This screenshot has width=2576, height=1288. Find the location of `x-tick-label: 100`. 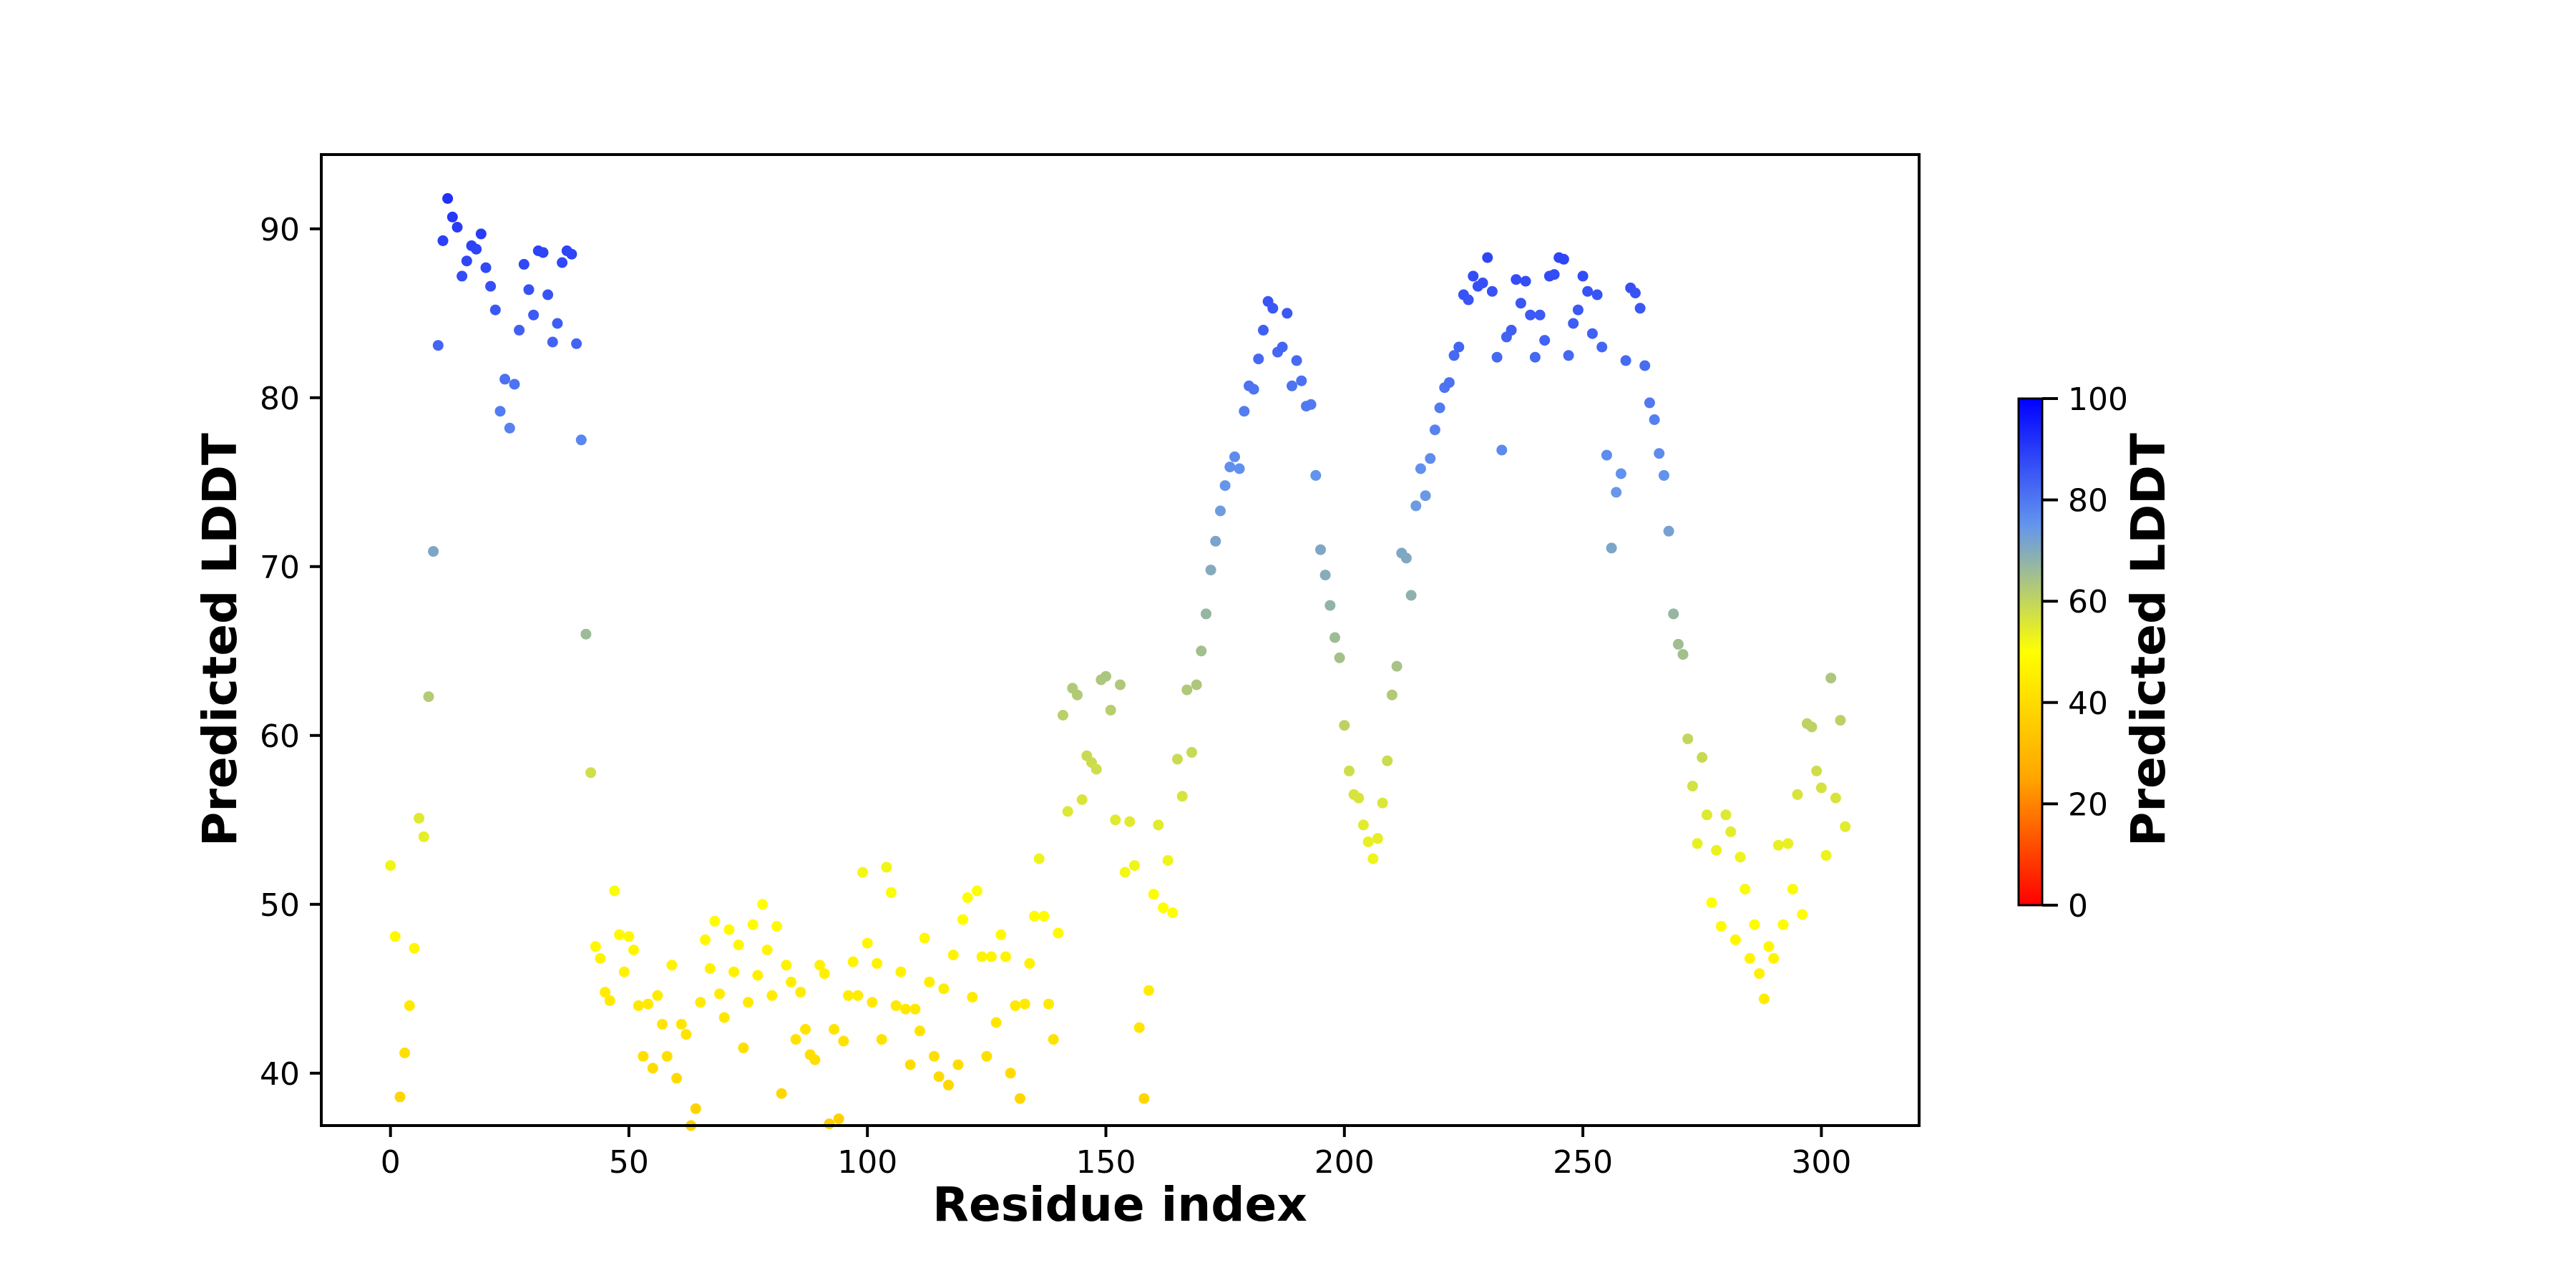

x-tick-label: 100 is located at coordinates (867, 1162).